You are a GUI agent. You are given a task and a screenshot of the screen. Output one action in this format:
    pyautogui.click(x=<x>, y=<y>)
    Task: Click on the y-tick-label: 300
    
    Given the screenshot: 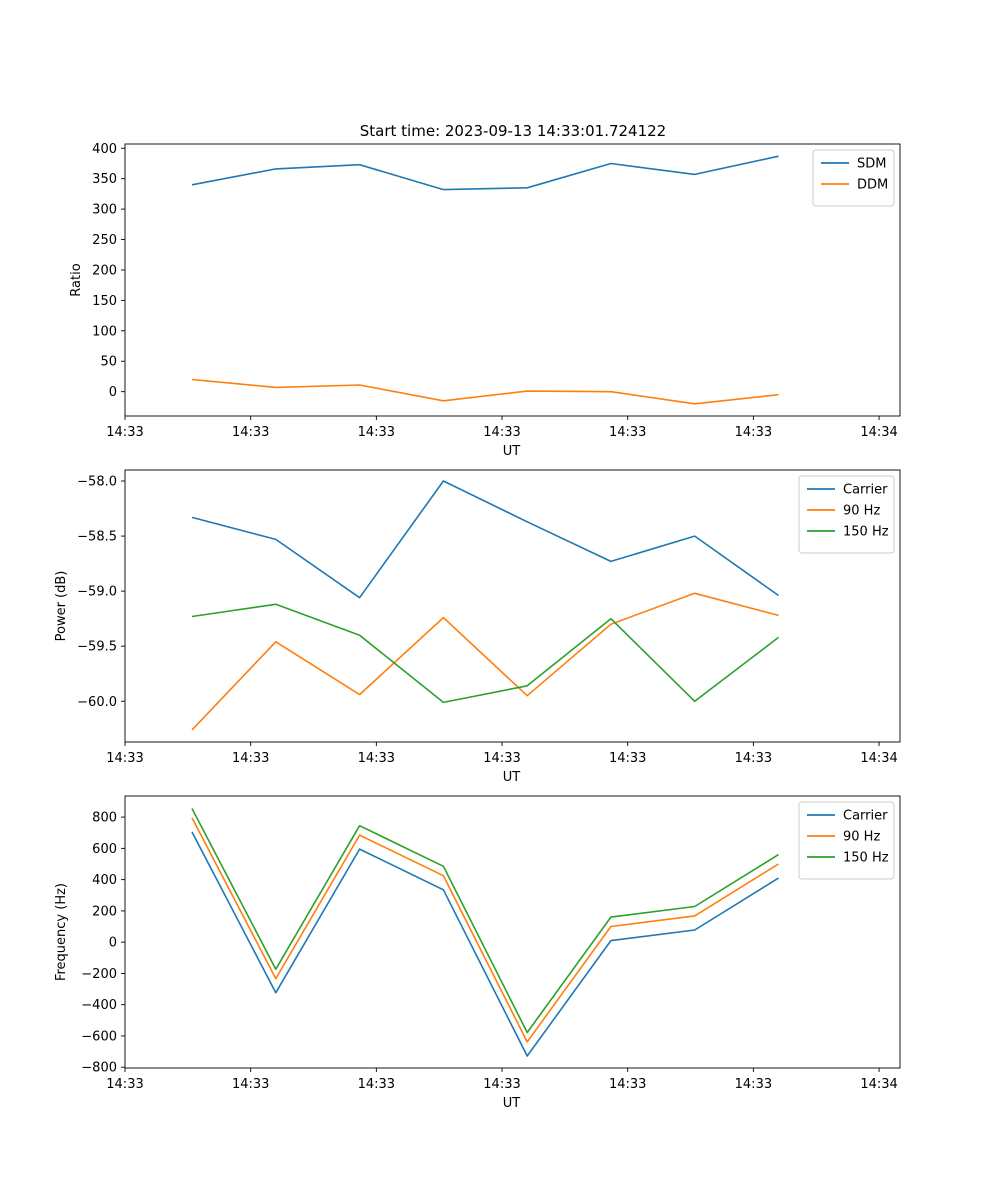 What is the action you would take?
    pyautogui.click(x=104, y=210)
    